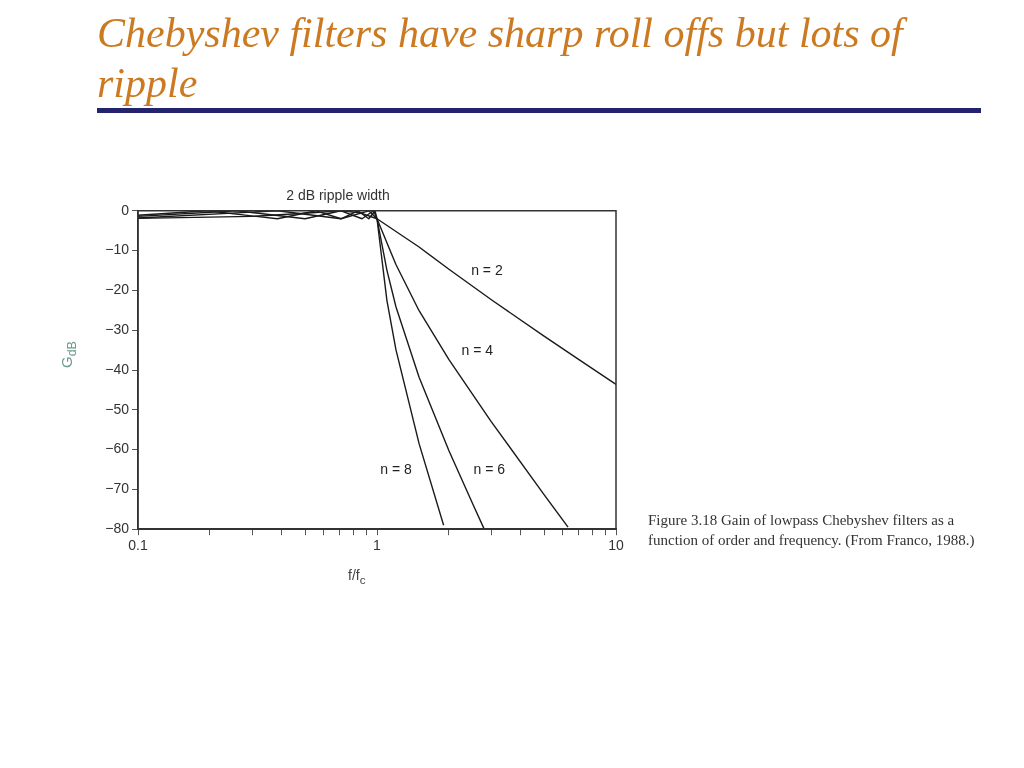 The image size is (1024, 768). Describe the element at coordinates (117, 289) in the screenshot. I see `y-tick-label: −20` at that location.